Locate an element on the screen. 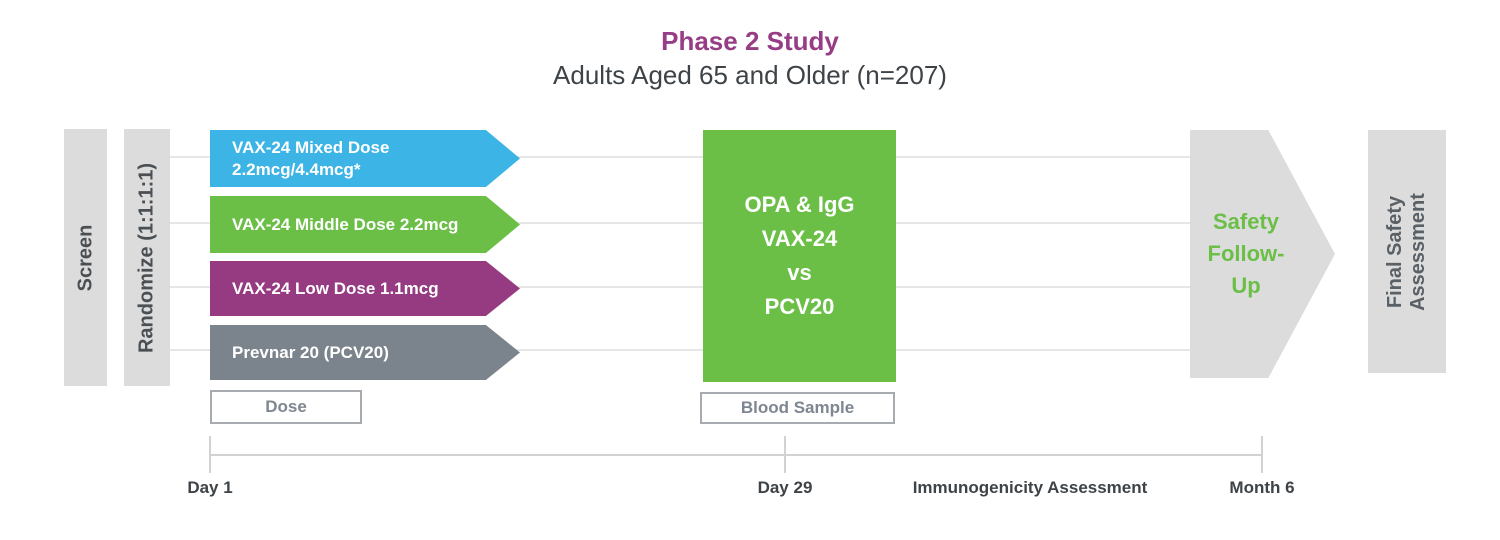 The width and height of the screenshot is (1500, 540). arm-arrow-prevnar: Prevnar 20 (PCV20) is located at coordinates (365, 352).